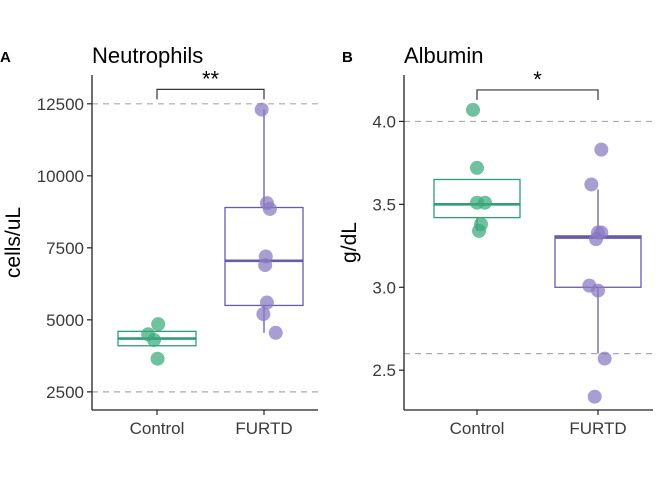  I want to click on significance-label: *, so click(537, 79).